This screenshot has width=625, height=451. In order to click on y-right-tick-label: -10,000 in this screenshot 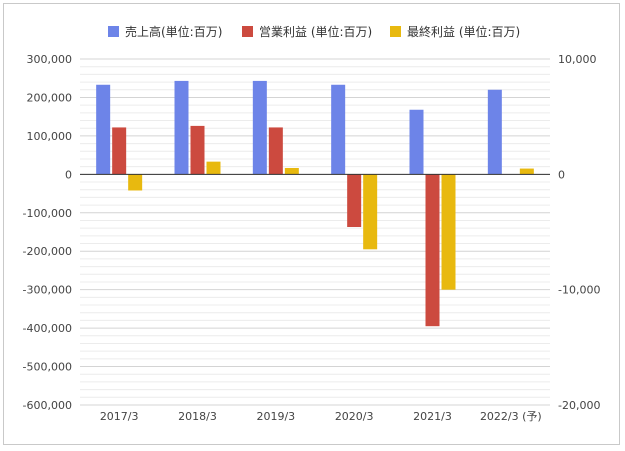, I will do `click(579, 290)`.